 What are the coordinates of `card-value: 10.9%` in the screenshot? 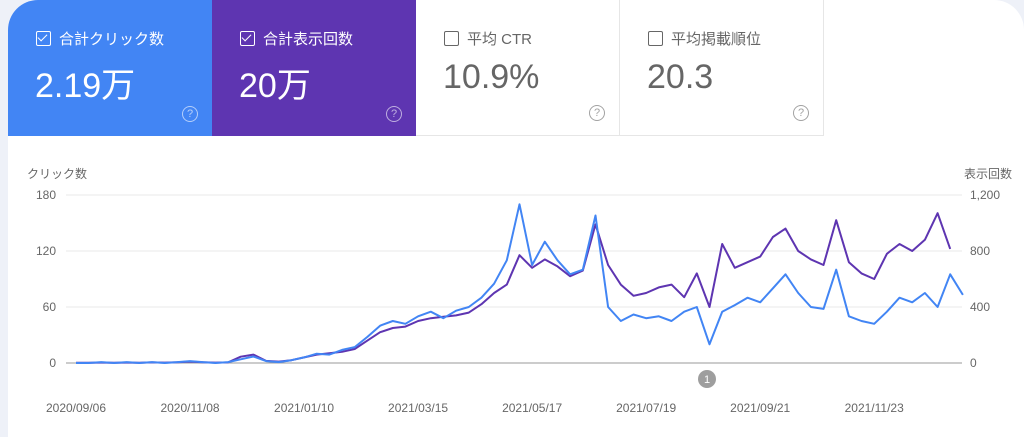 It's located at (491, 77).